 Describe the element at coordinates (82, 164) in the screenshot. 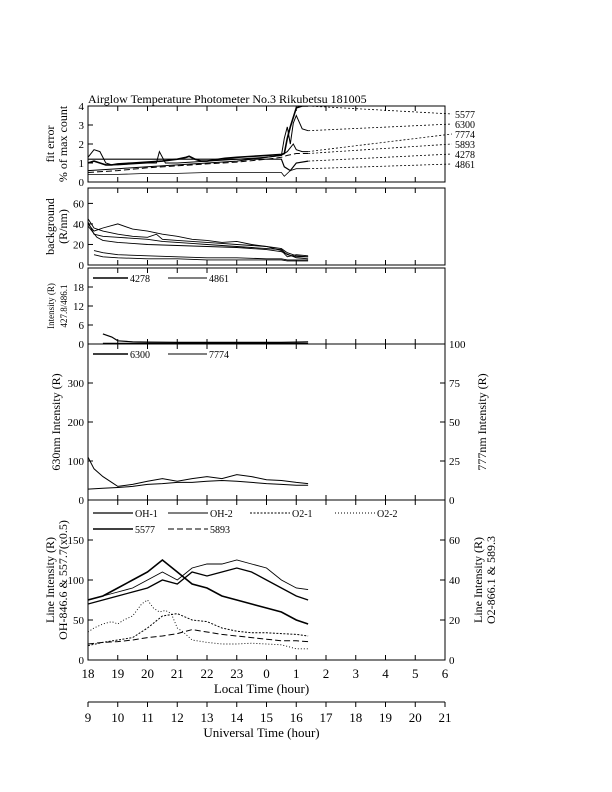

I see `y-tick-label: 1` at that location.